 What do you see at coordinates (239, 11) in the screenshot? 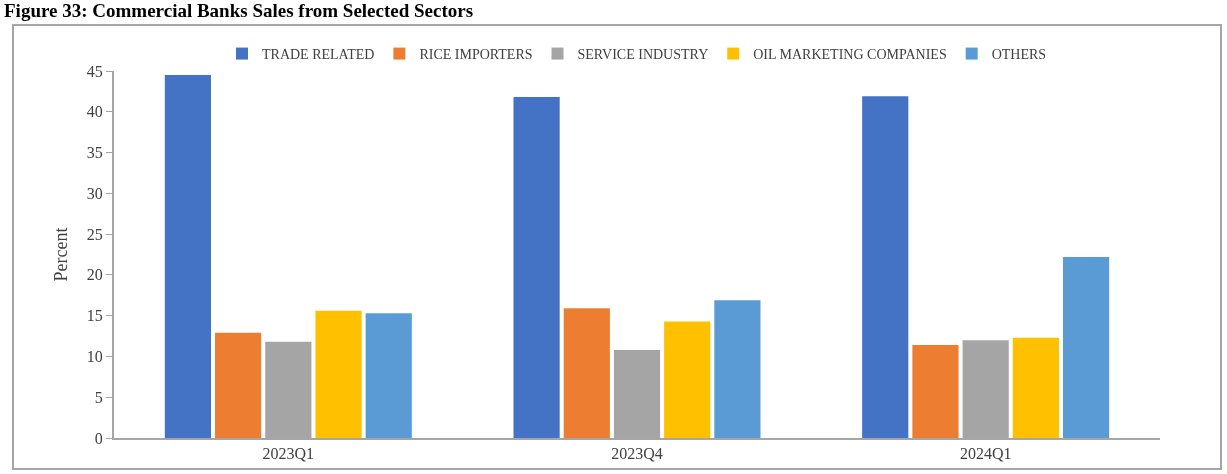
I see `chart-title: Figure 33: Commercial Banks Sales from Selected Sectors` at bounding box center [239, 11].